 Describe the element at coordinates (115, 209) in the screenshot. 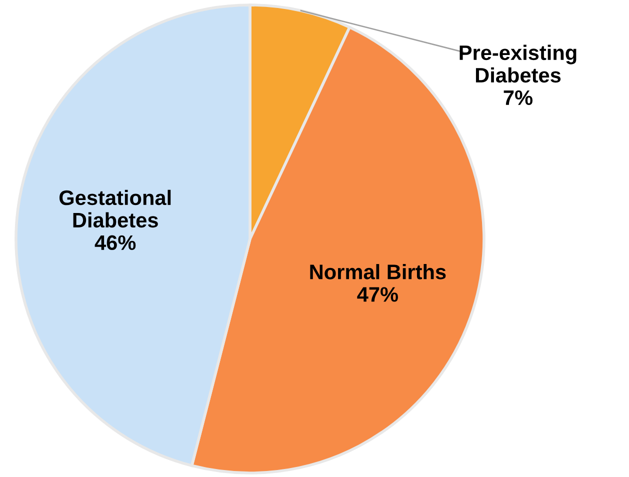

I see `slice-label: Gestational Diabetes` at that location.